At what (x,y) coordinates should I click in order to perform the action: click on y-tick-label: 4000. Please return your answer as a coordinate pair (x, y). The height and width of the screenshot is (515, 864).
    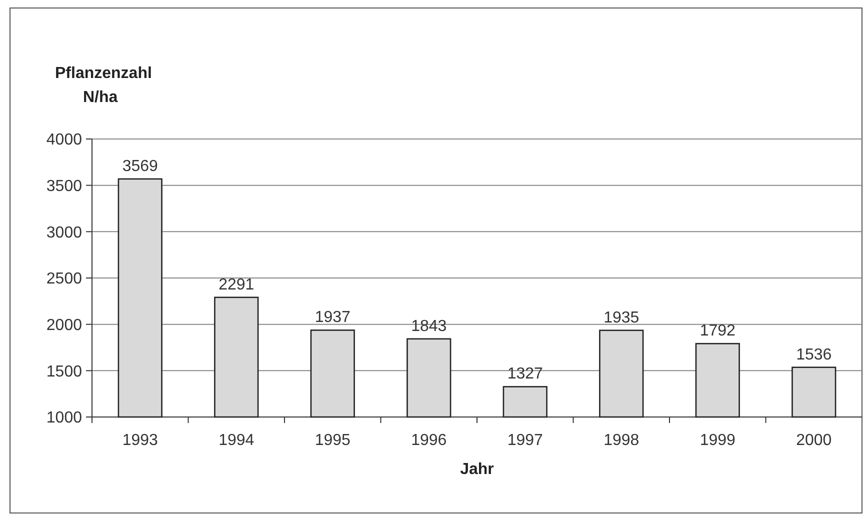
    Looking at the image, I should click on (64, 140).